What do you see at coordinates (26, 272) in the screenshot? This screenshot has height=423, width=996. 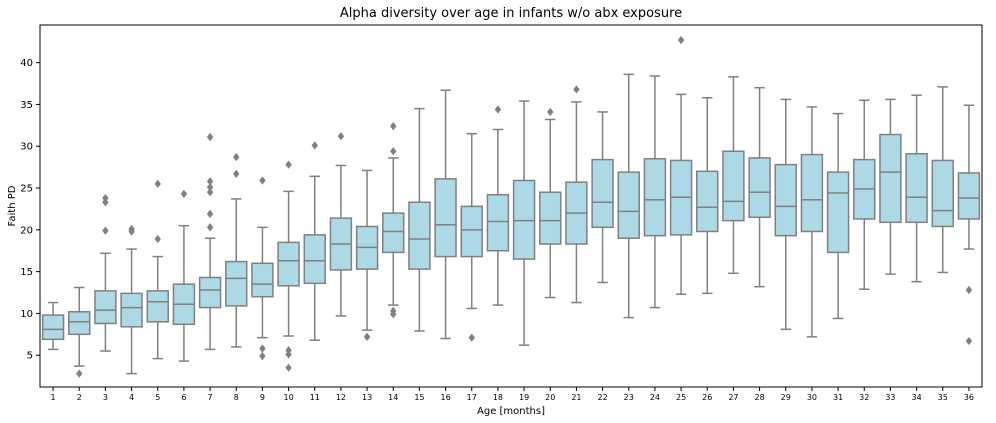 I see `y-tick-label: 15` at bounding box center [26, 272].